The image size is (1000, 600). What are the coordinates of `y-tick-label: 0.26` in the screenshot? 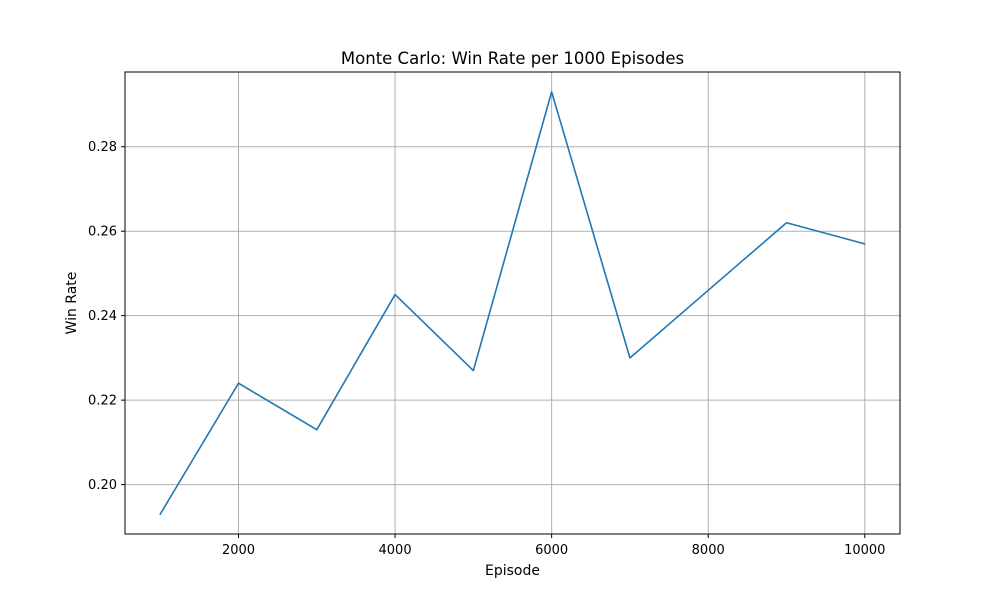 It's located at (102, 232).